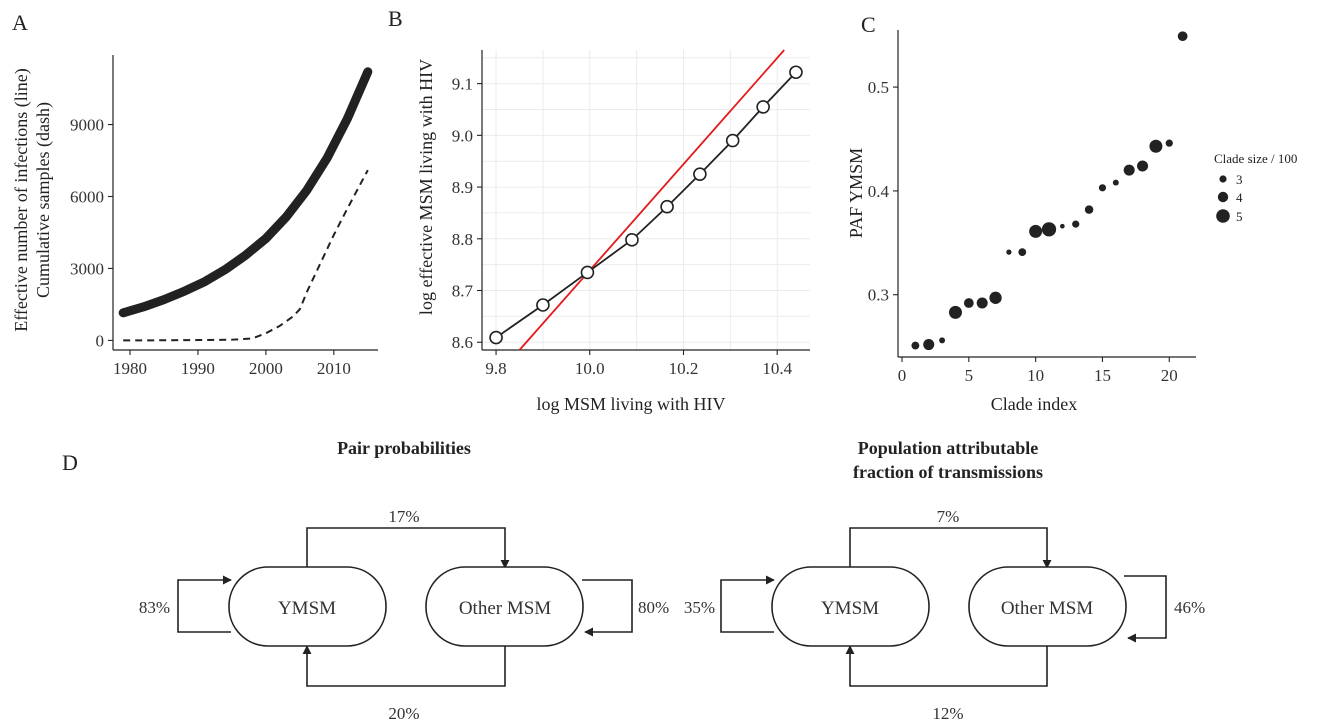 This screenshot has width=1323, height=722. What do you see at coordinates (403, 516) in the screenshot?
I see `edge-top-label: 17%` at bounding box center [403, 516].